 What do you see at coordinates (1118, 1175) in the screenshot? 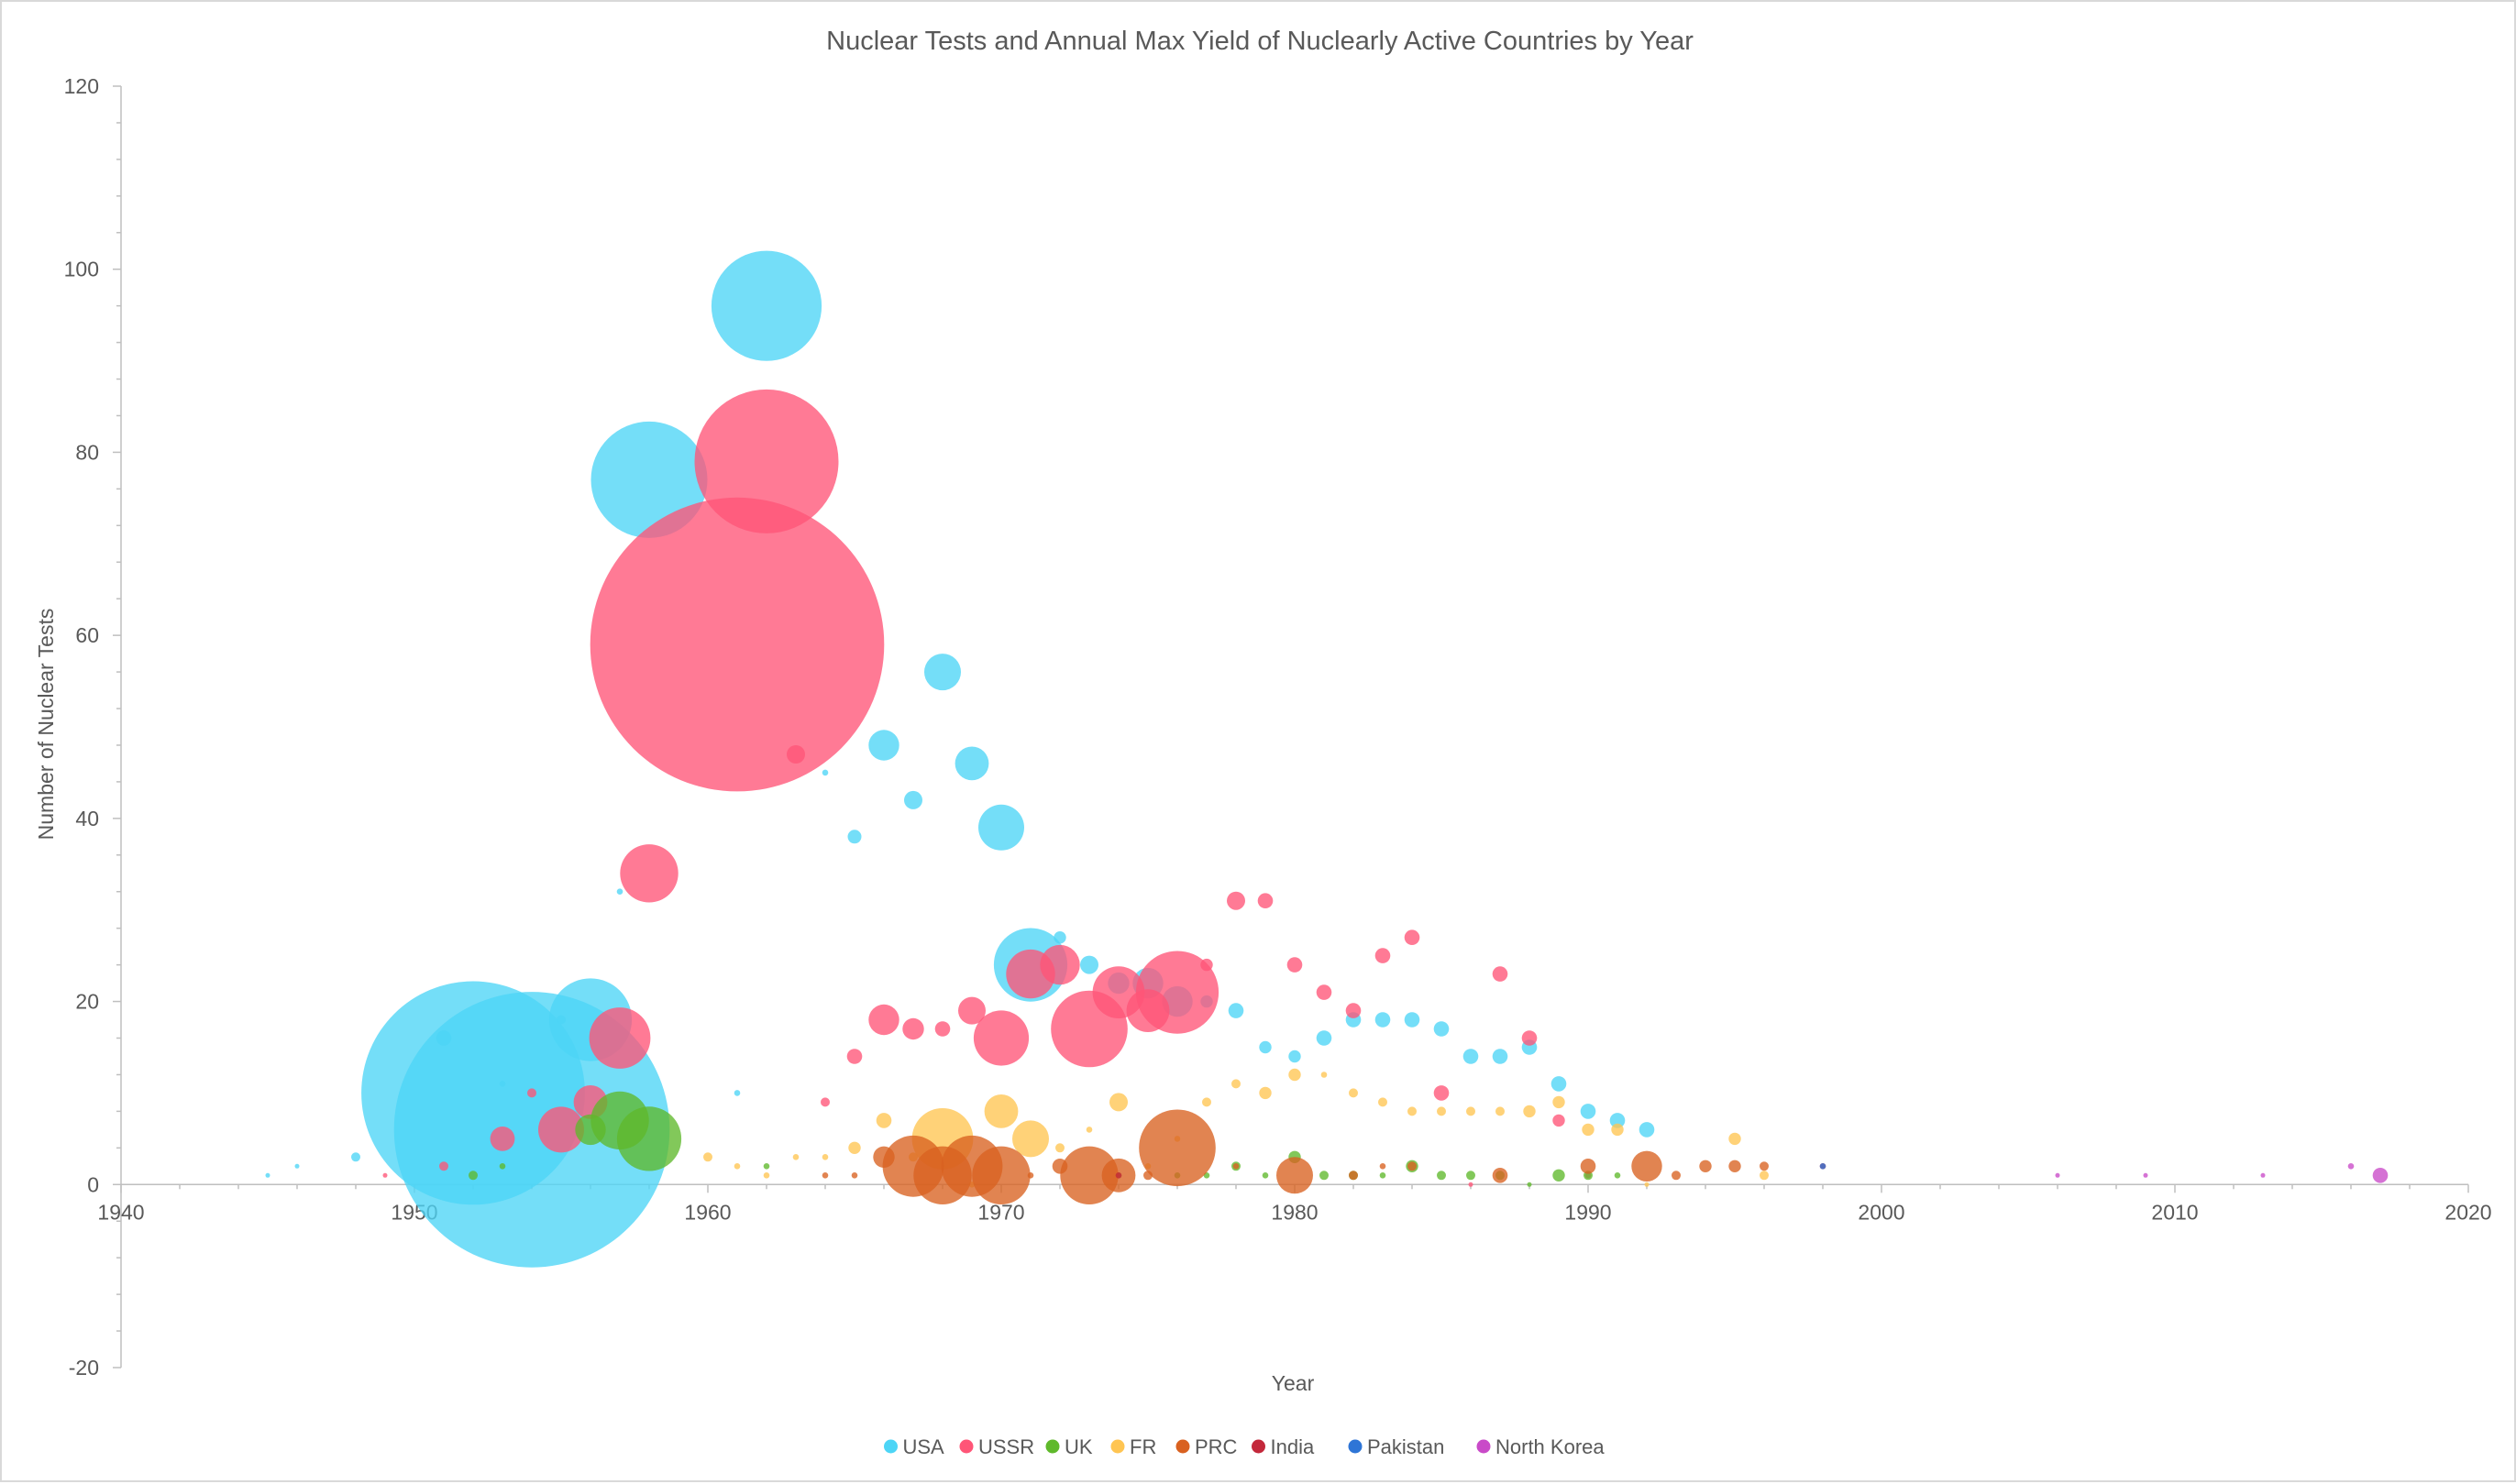
I see `bubble-india` at bounding box center [1118, 1175].